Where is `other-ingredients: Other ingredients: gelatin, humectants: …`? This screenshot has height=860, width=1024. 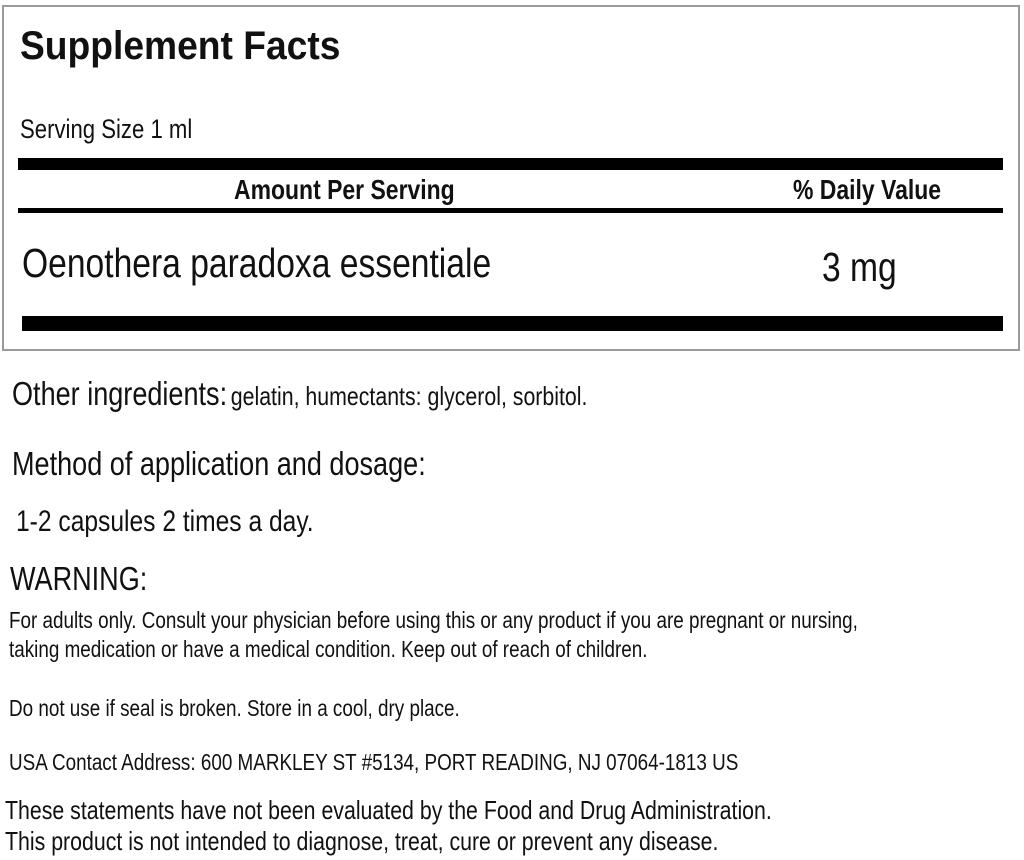 other-ingredients: Other ingredients: gelatin, humectants: … is located at coordinates (299, 394).